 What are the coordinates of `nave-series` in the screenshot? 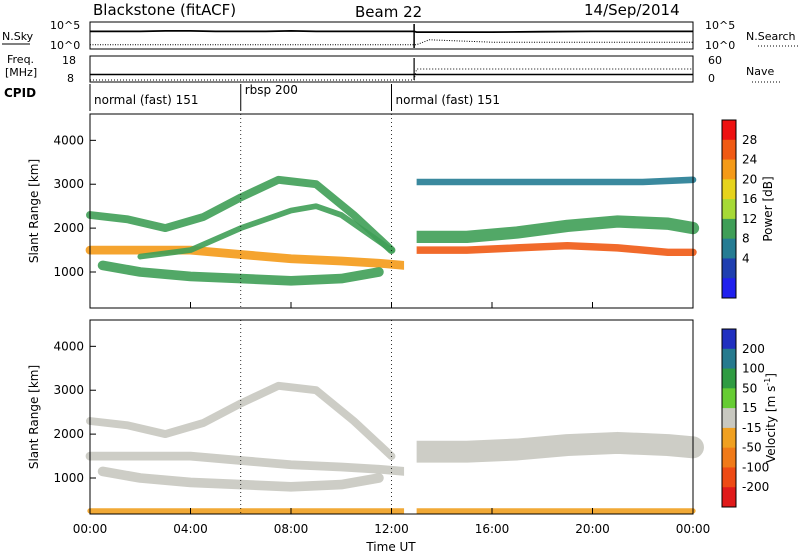 It's located at (391, 74).